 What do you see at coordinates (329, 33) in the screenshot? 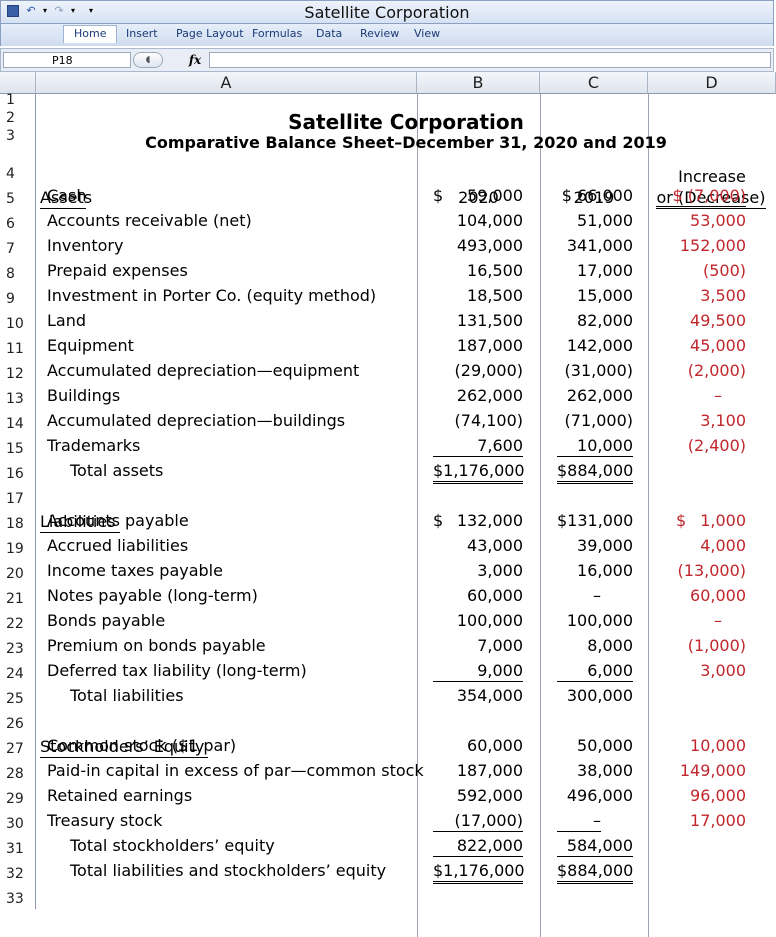
I see `tab-data: Data` at bounding box center [329, 33].